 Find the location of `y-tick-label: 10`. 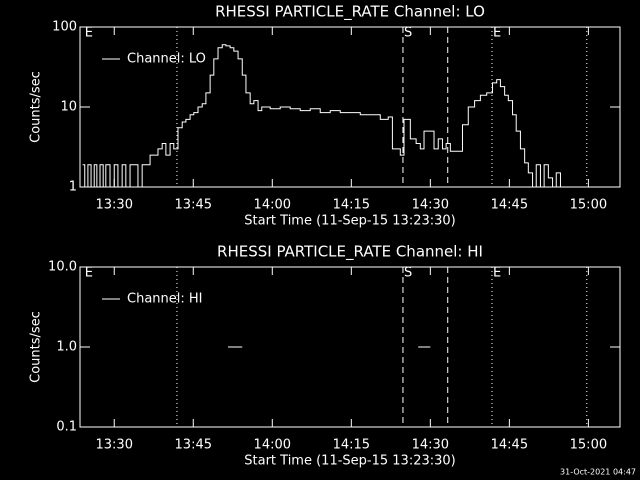

y-tick-label: 10 is located at coordinates (68, 107).